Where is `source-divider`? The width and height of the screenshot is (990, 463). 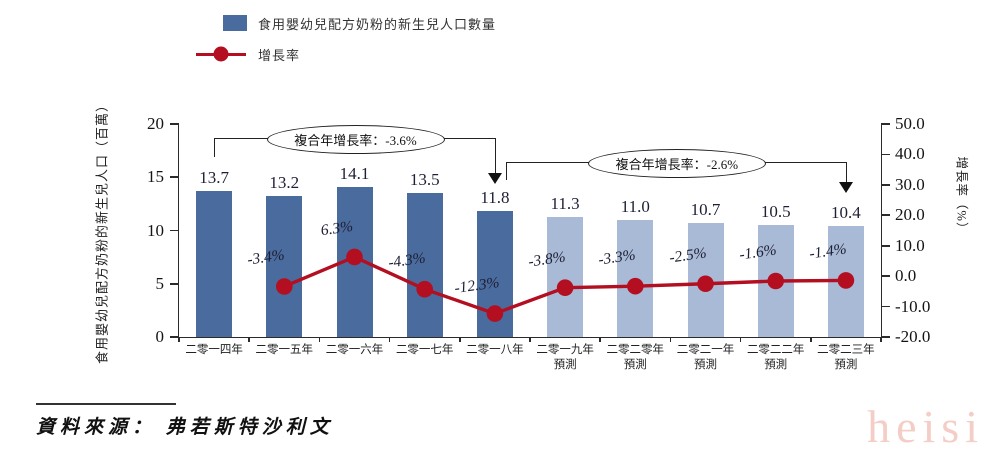 source-divider is located at coordinates (106, 404).